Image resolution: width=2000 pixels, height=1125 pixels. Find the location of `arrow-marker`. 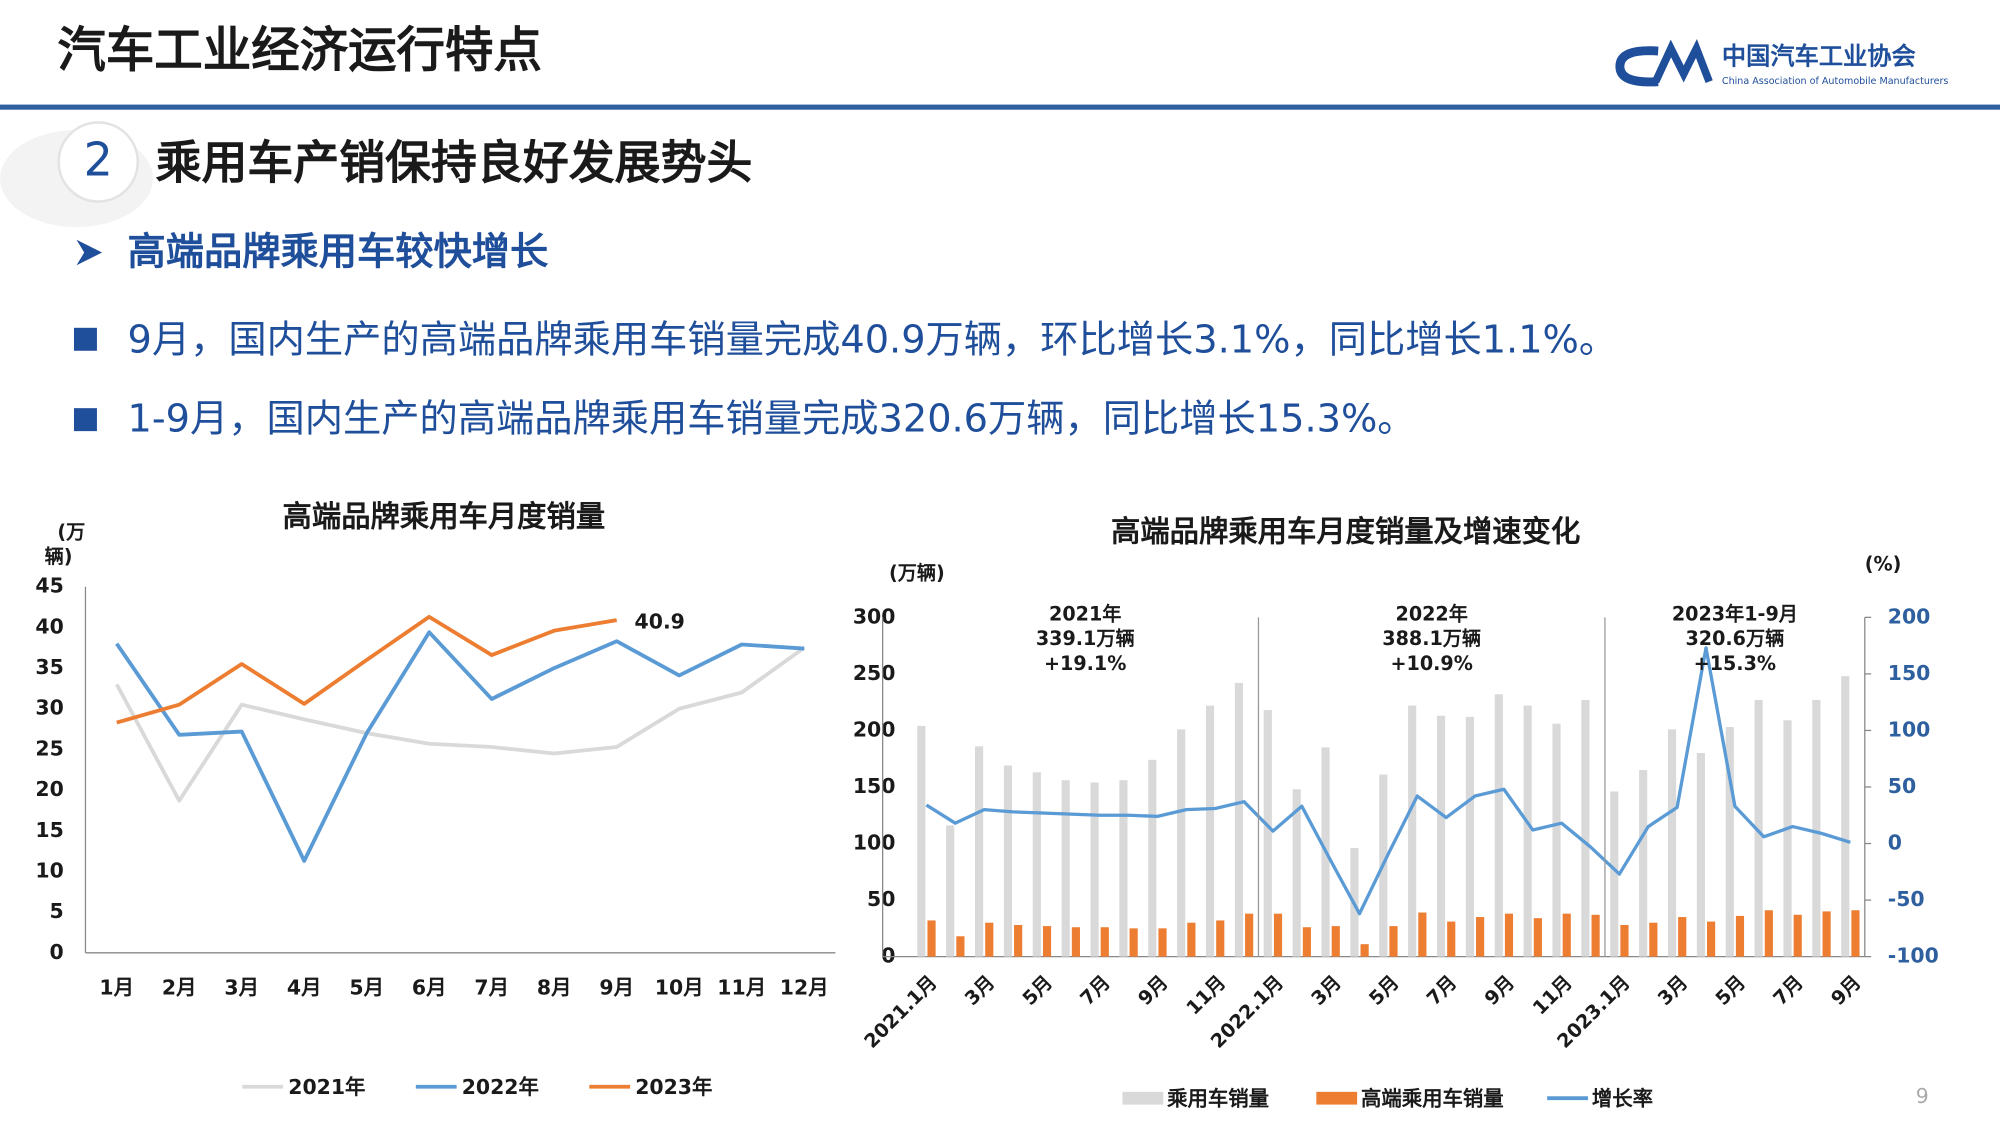

arrow-marker is located at coordinates (89, 252).